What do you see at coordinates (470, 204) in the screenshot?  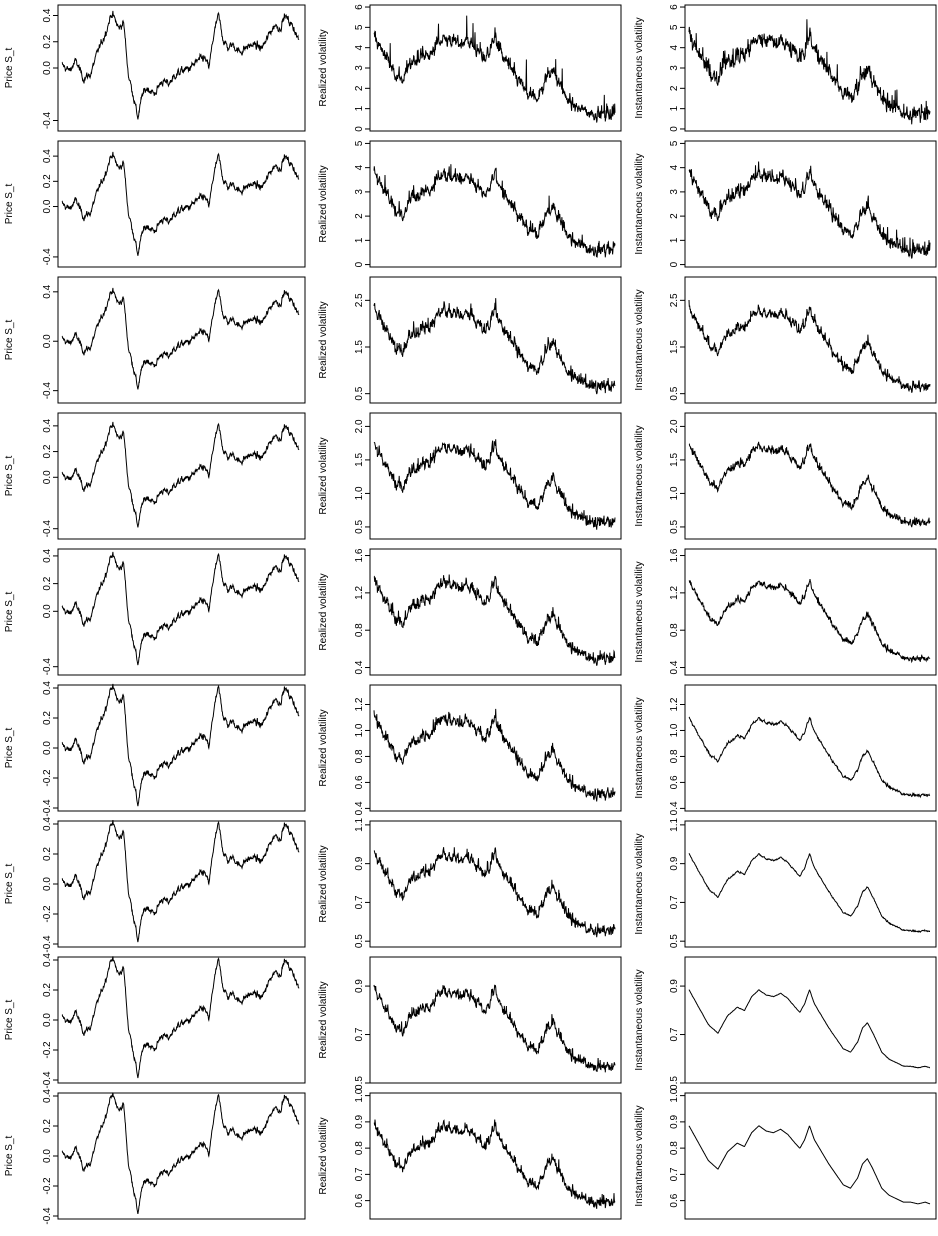 I see `panel-2-2: 0 1 2 3 4 5 Realized volatility` at bounding box center [470, 204].